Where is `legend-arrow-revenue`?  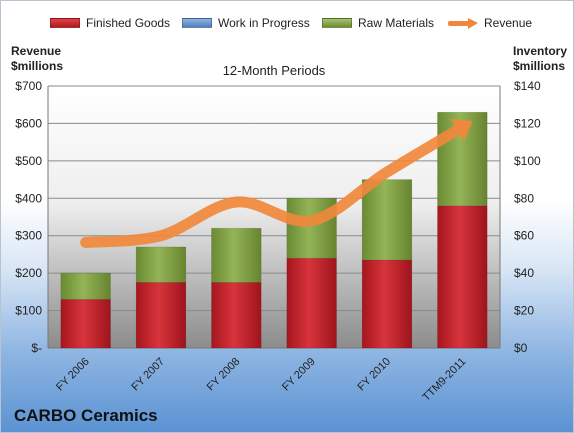
legend-arrow-revenue is located at coordinates (463, 23).